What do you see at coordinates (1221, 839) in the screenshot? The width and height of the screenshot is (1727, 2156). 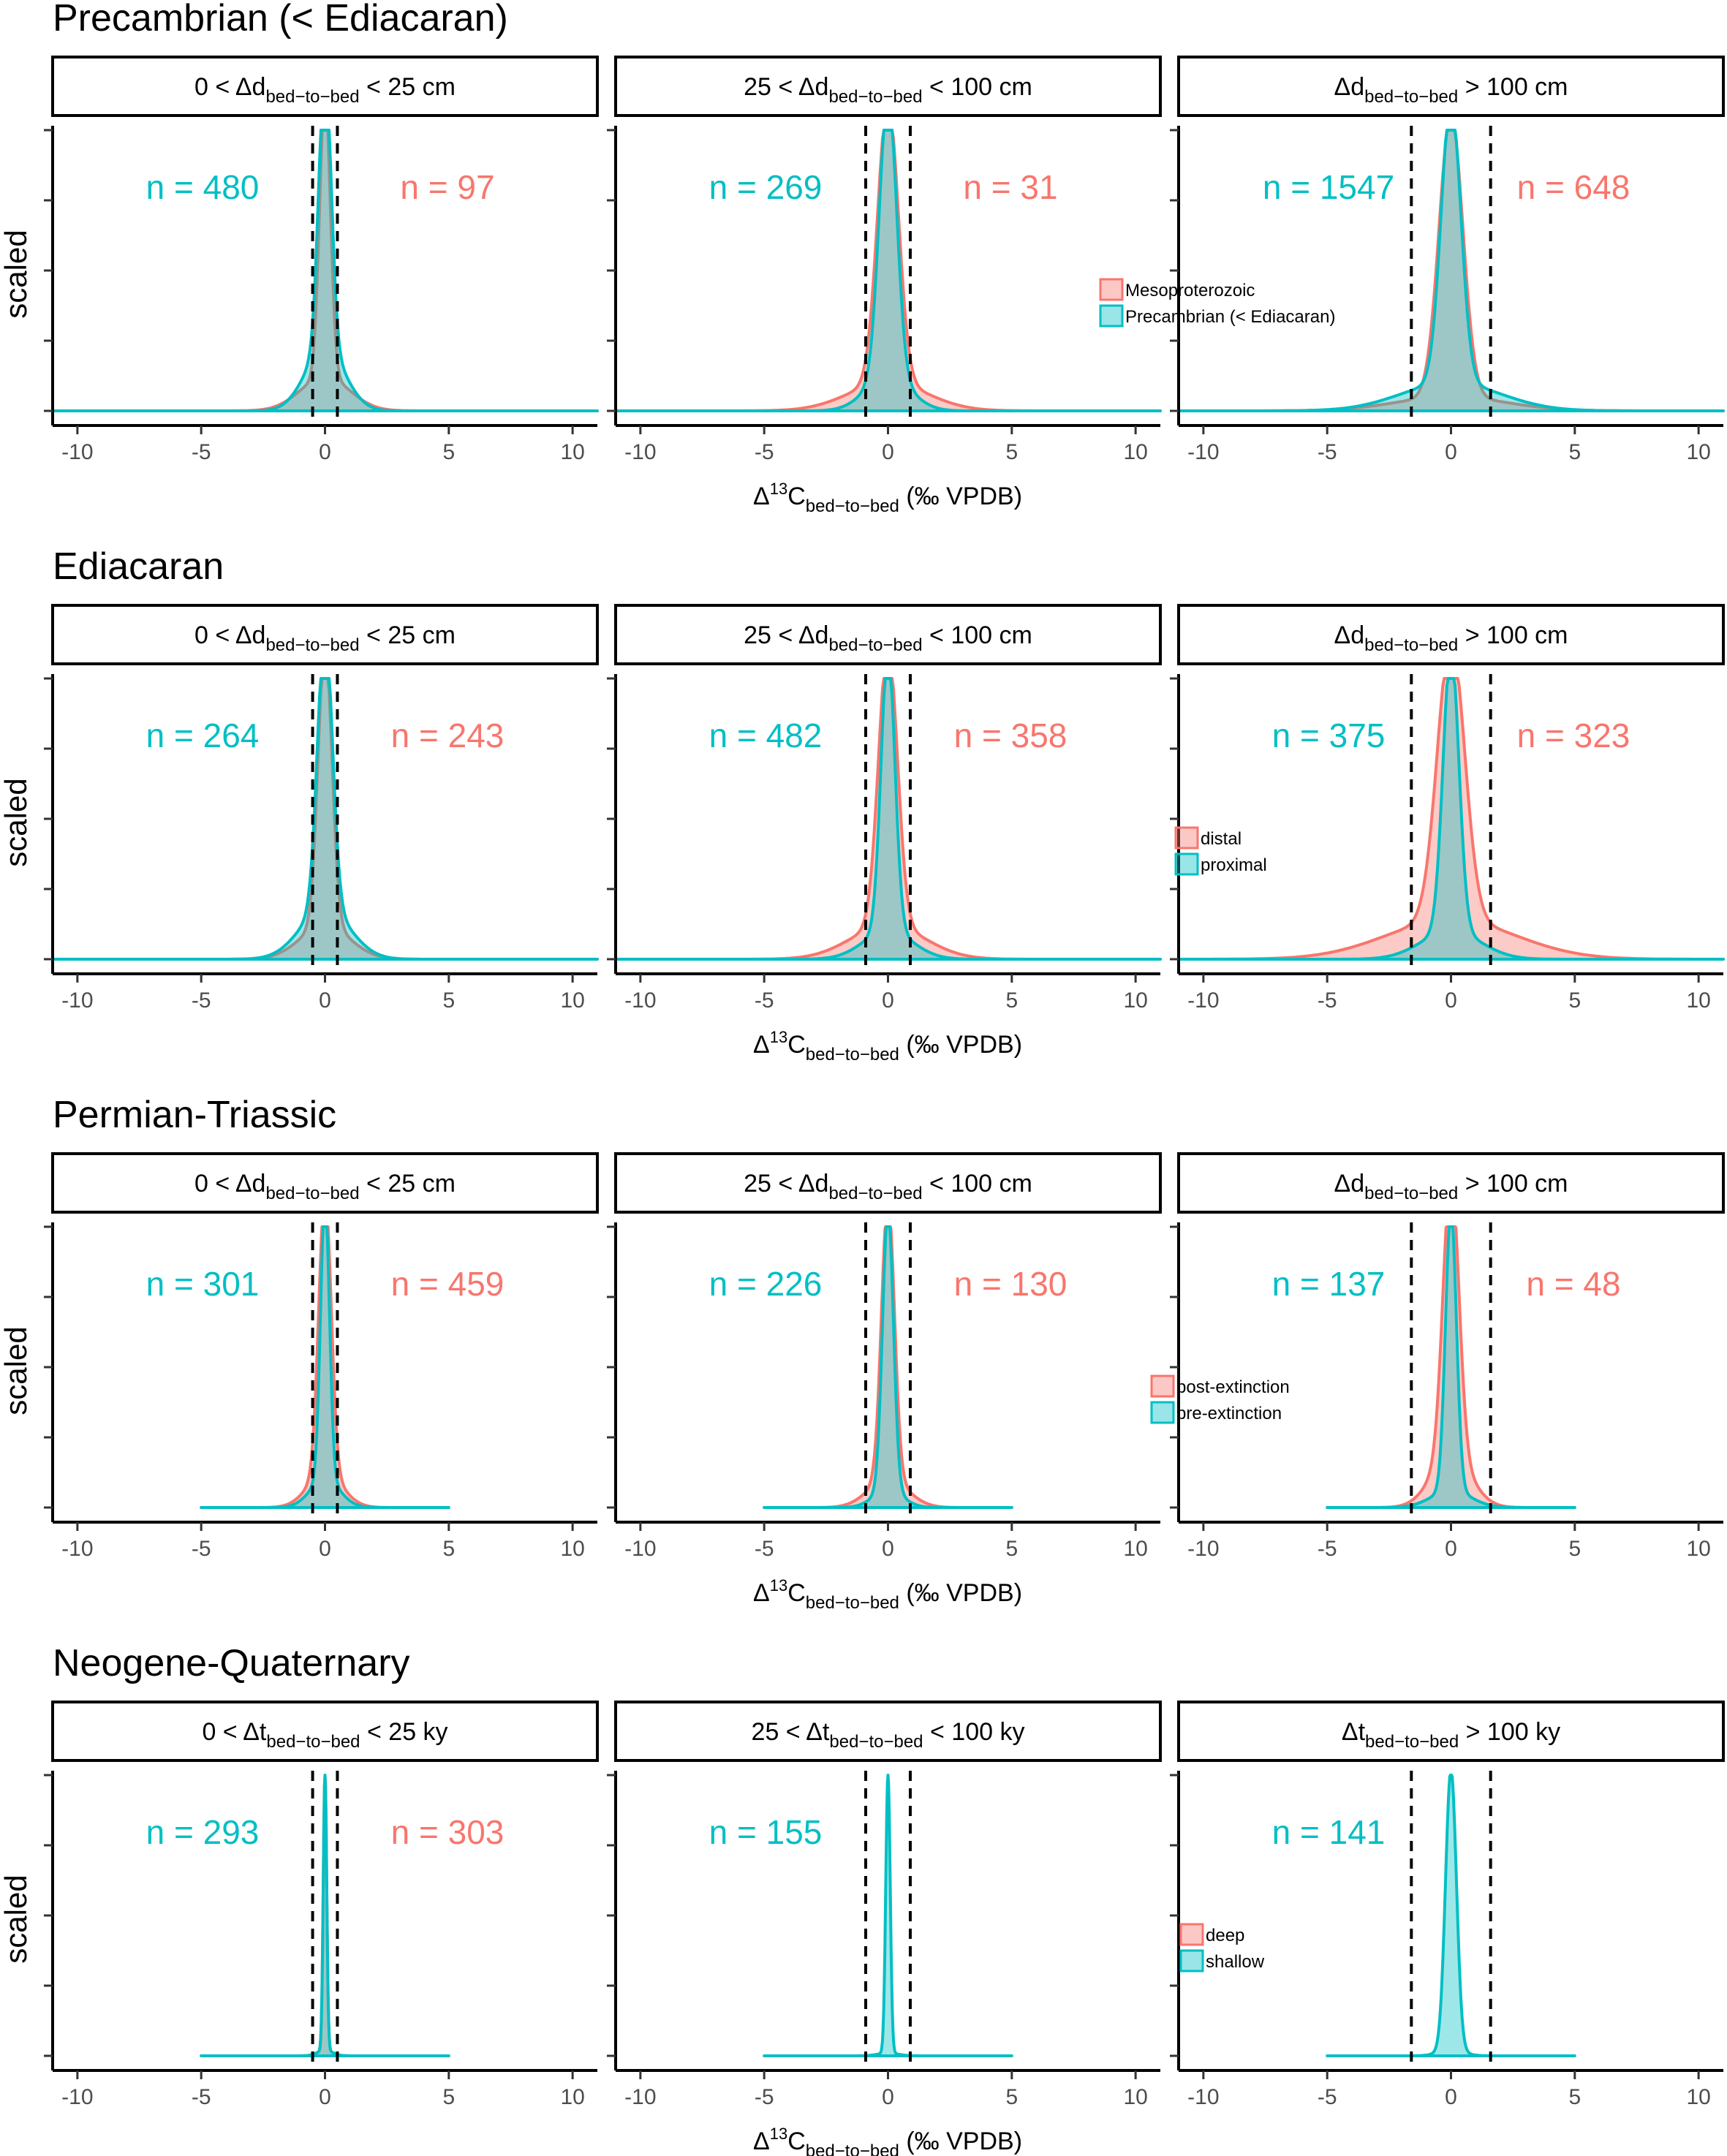 I see `legend-label: distal` at bounding box center [1221, 839].